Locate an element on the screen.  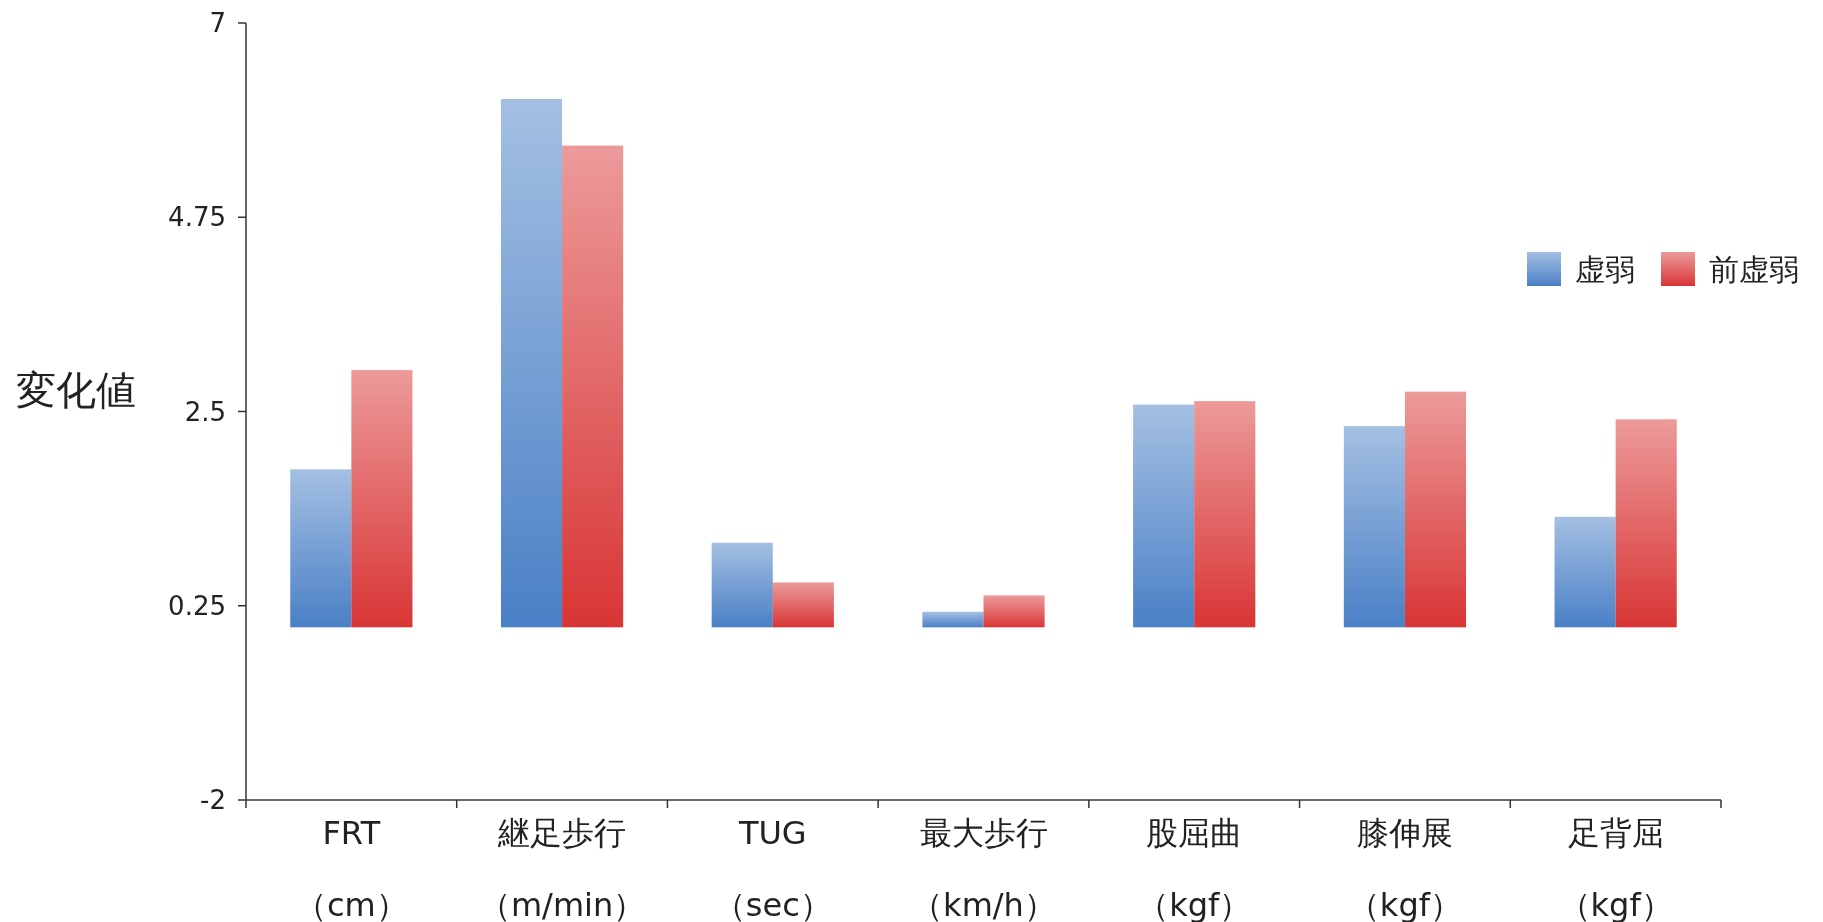
x-tick-label: 継足歩行（m/min） is located at coordinates (562, 868).